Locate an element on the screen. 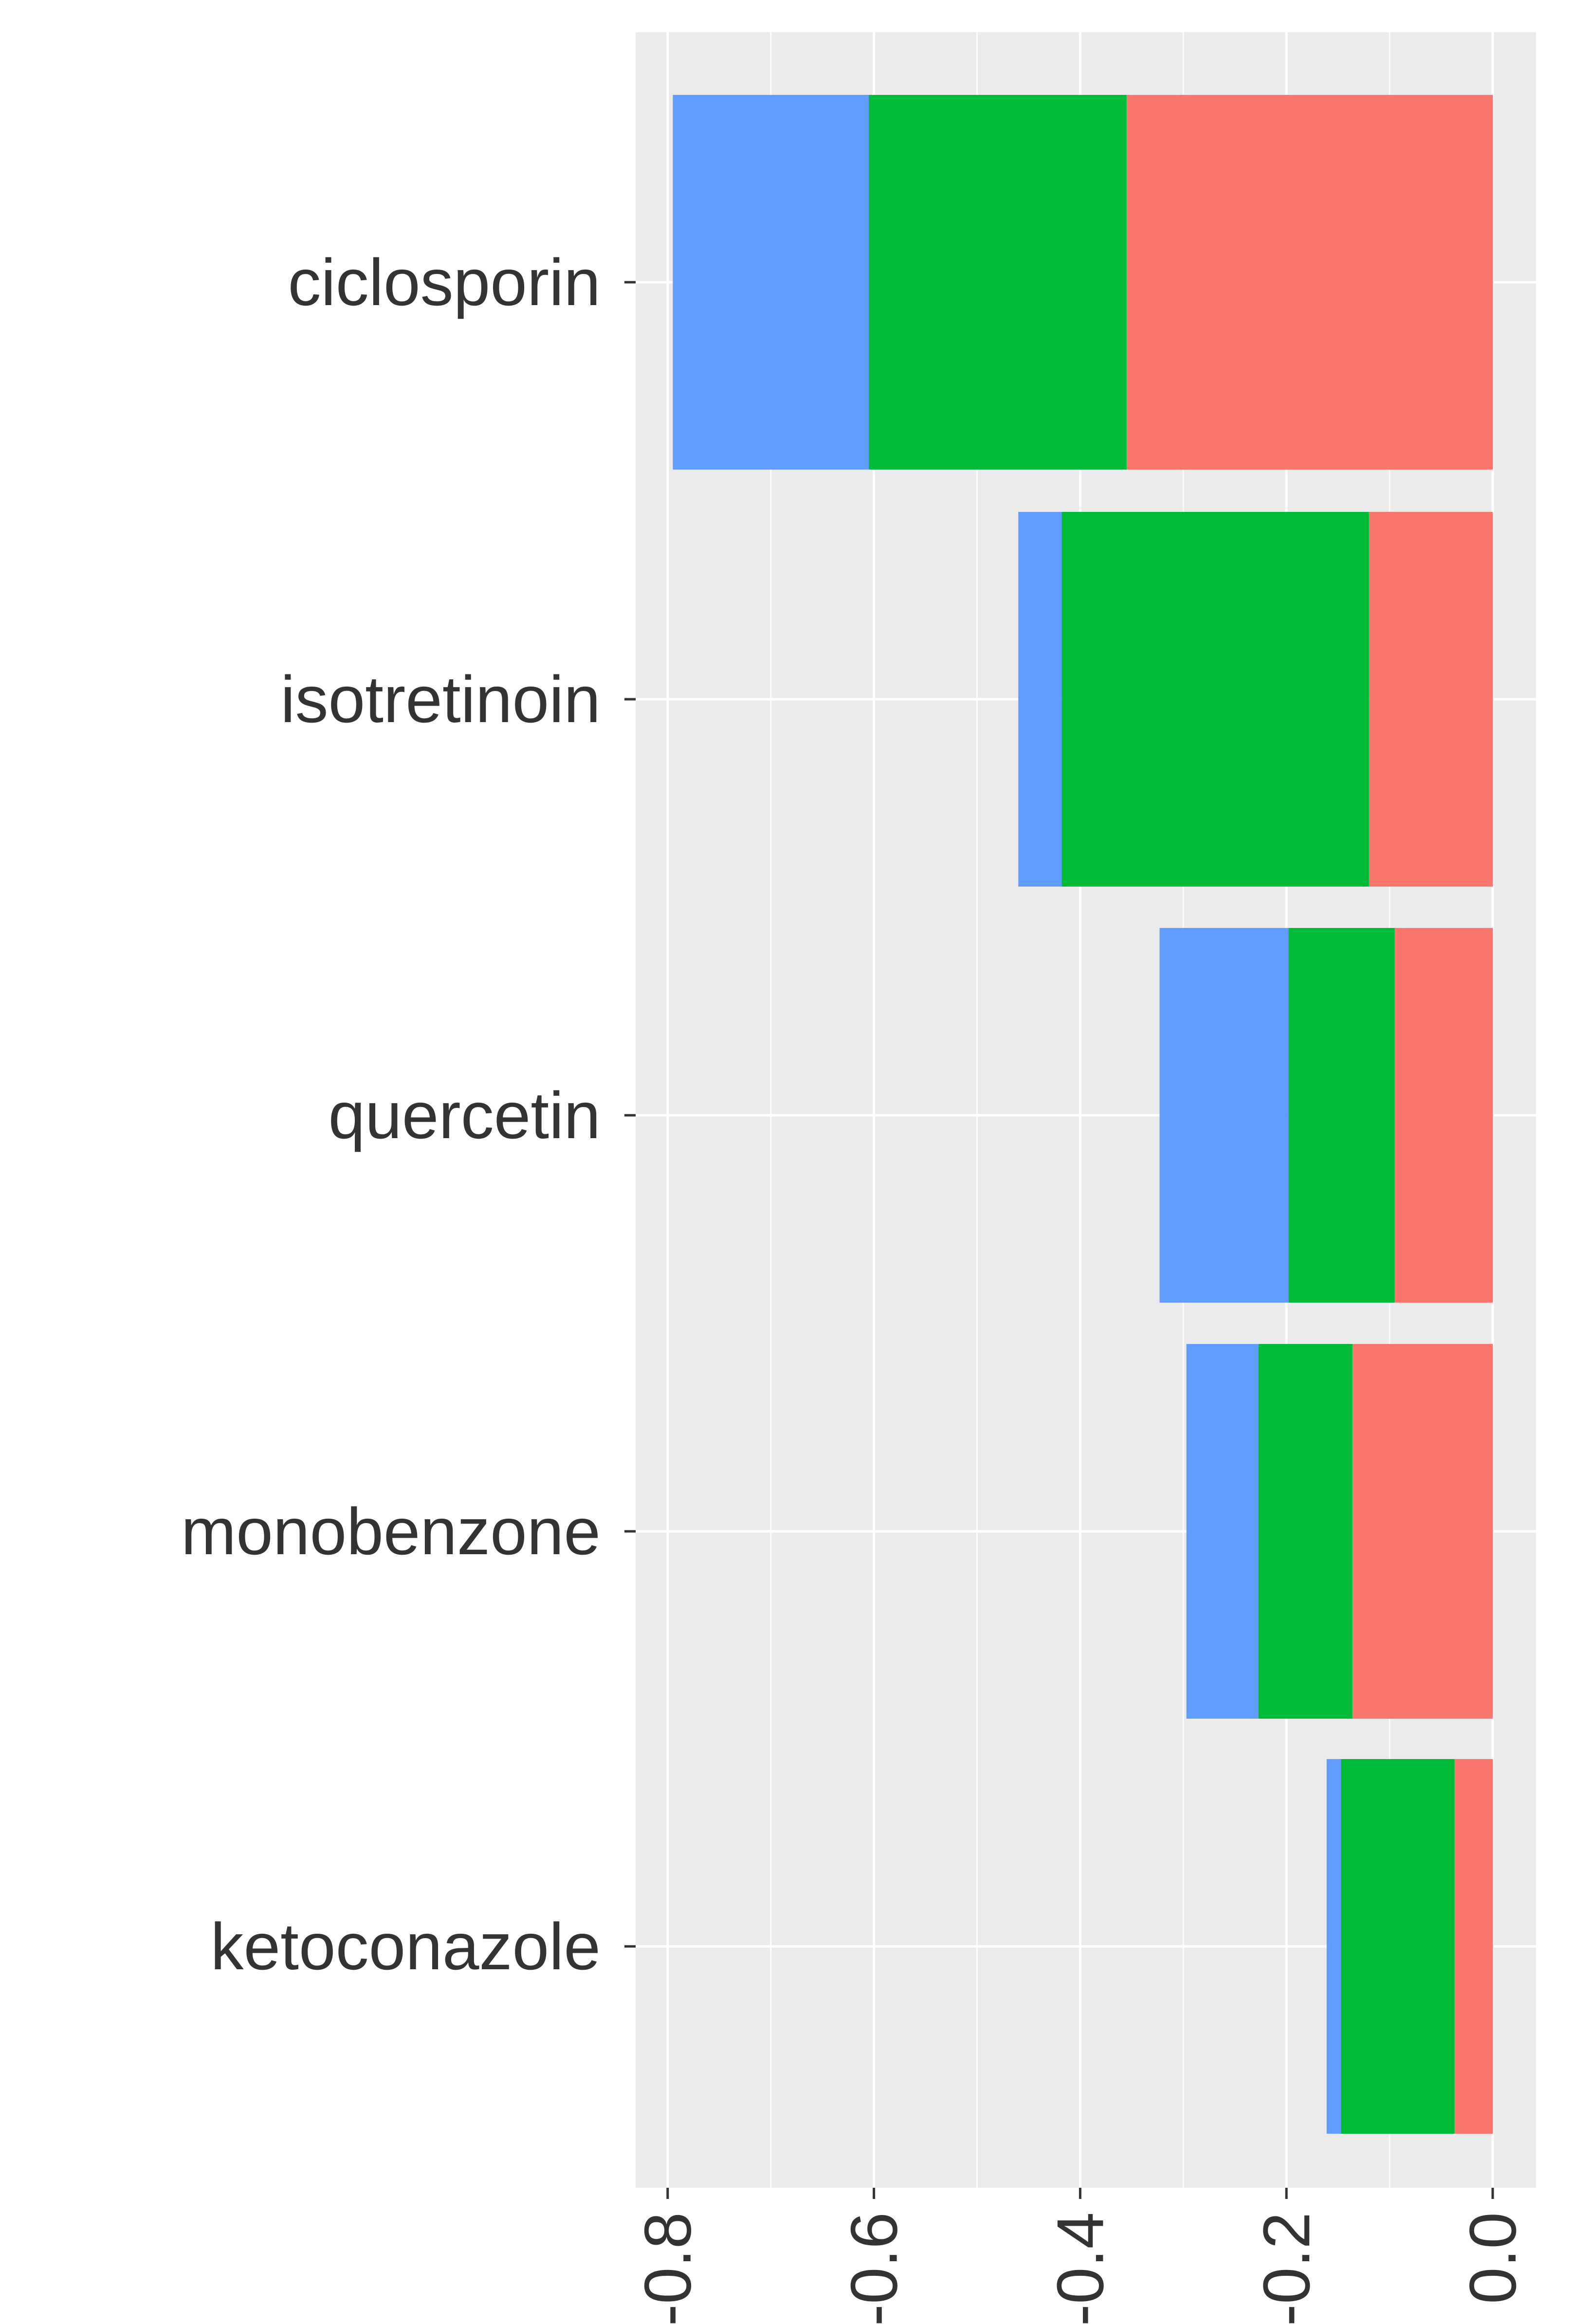  x-tick-label: -0.8 is located at coordinates (668, 2268).